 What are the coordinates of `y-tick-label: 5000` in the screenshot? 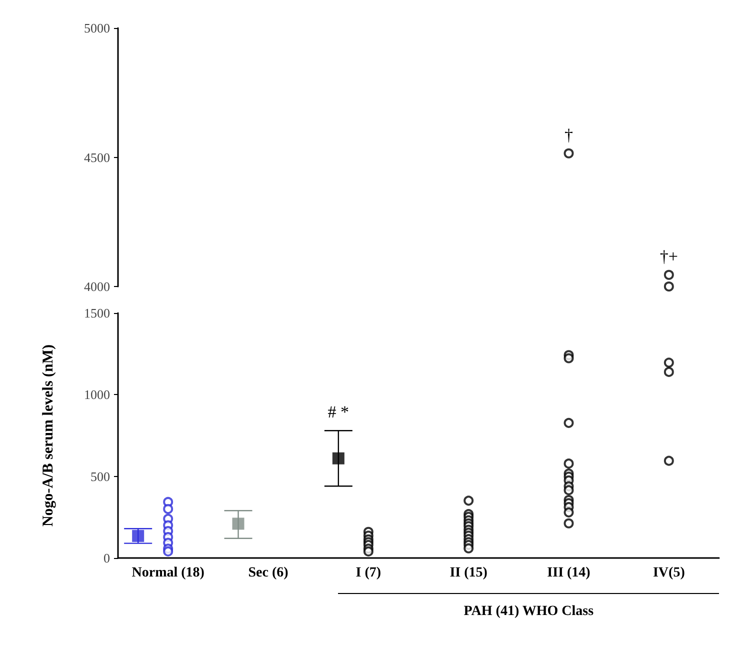 It's located at (97, 28).